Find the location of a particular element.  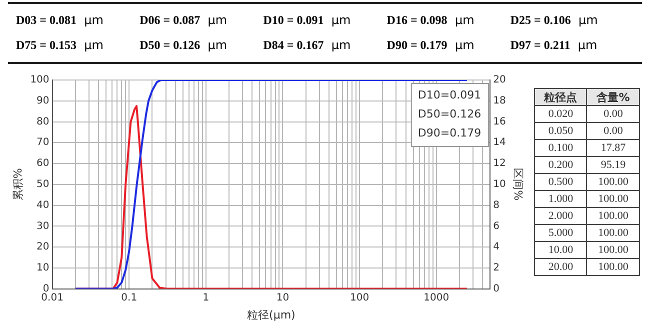

text: D25 = 0.106 μm is located at coordinates (554, 20).